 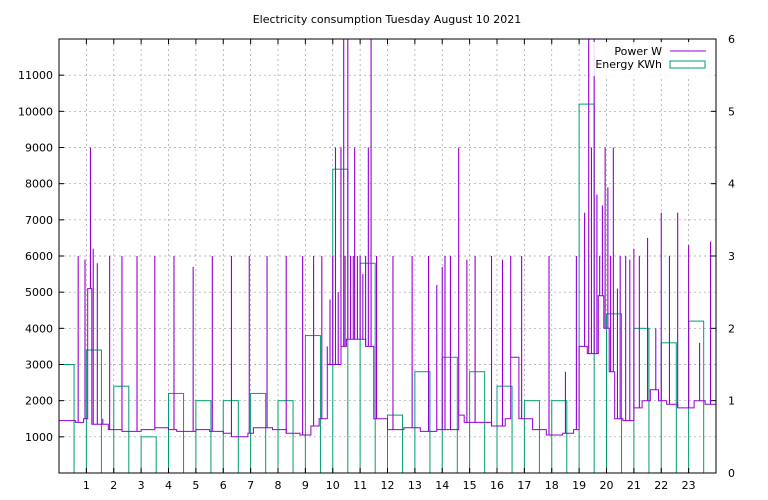 What do you see at coordinates (39, 401) in the screenshot?
I see `y-tick-label: 2000` at bounding box center [39, 401].